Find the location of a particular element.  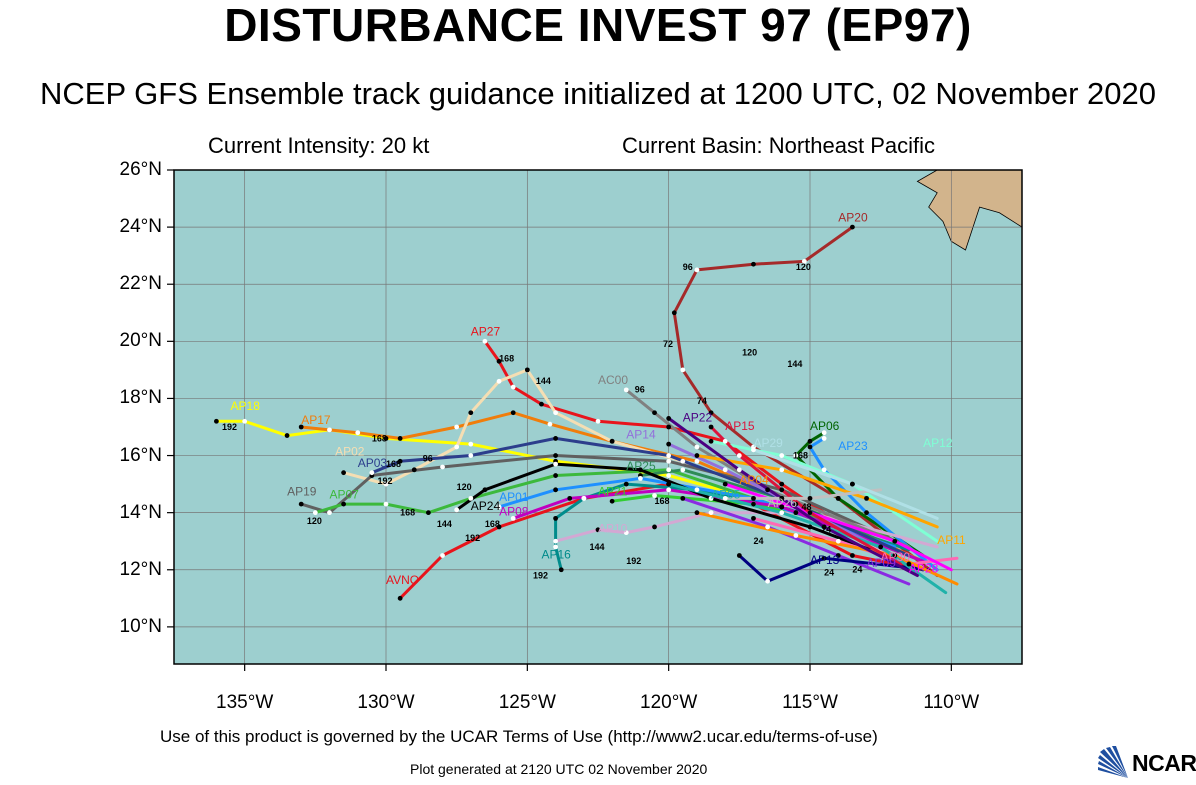

track-ap20 is located at coordinates (805, 401).